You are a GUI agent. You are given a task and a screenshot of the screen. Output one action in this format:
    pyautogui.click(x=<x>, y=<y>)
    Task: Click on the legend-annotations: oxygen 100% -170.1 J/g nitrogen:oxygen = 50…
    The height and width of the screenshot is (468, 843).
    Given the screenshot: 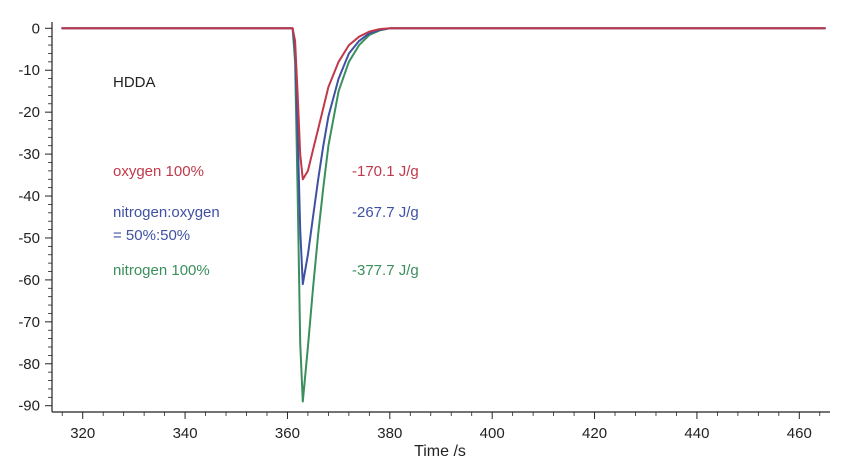 What is the action you would take?
    pyautogui.click(x=266, y=221)
    